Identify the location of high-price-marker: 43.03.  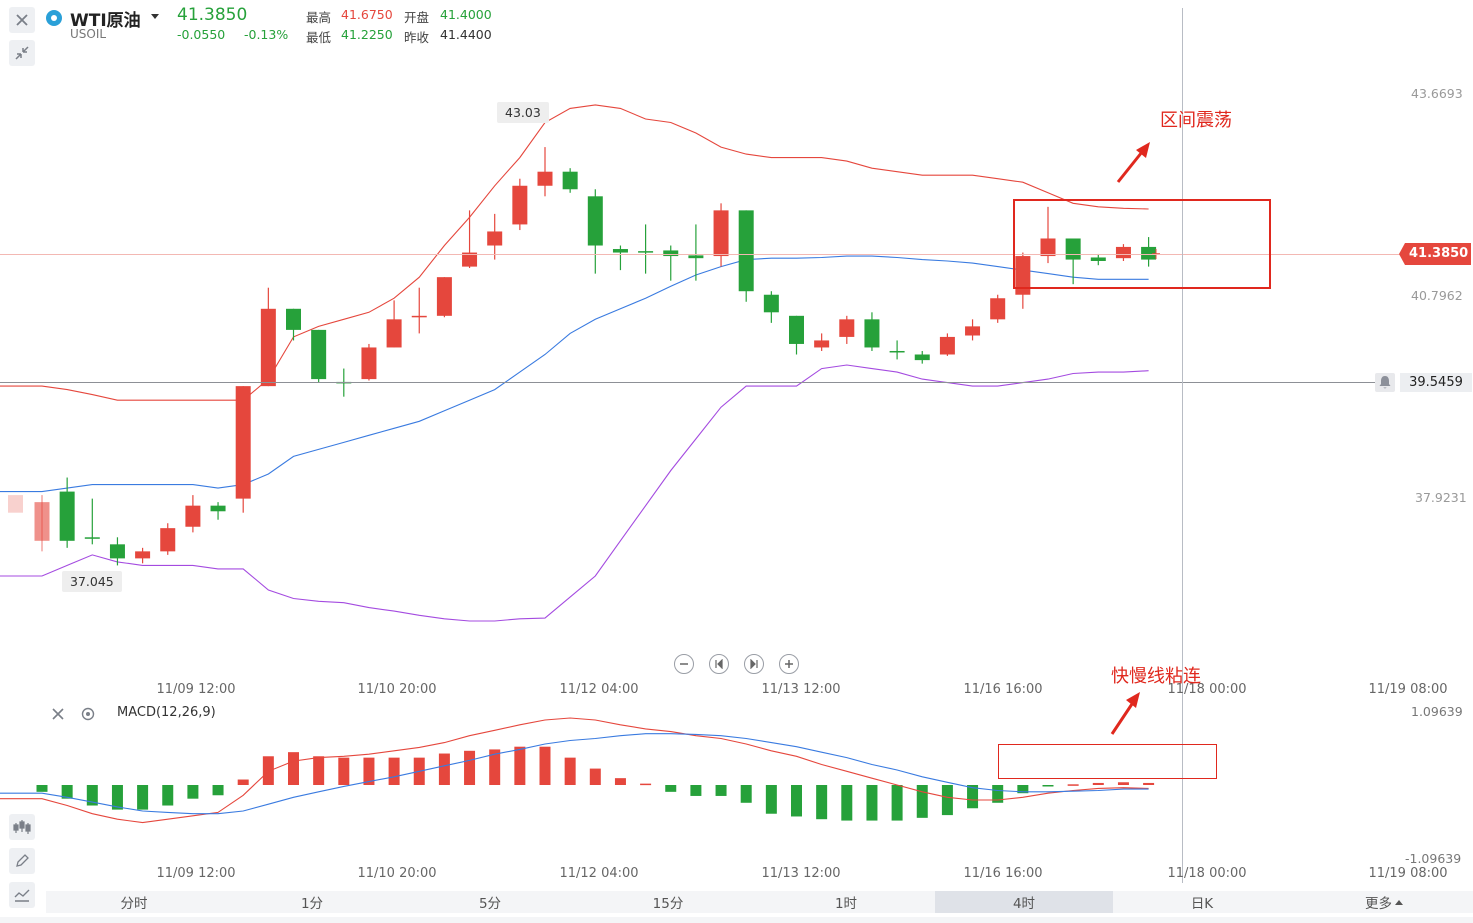
(523, 112).